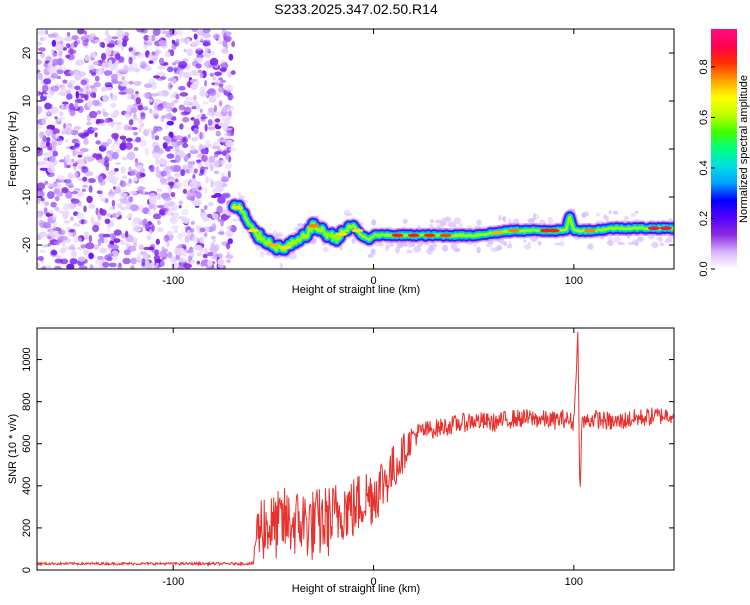 The height and width of the screenshot is (605, 750). Describe the element at coordinates (27, 359) in the screenshot. I see `y-tick-label: 1000` at that location.